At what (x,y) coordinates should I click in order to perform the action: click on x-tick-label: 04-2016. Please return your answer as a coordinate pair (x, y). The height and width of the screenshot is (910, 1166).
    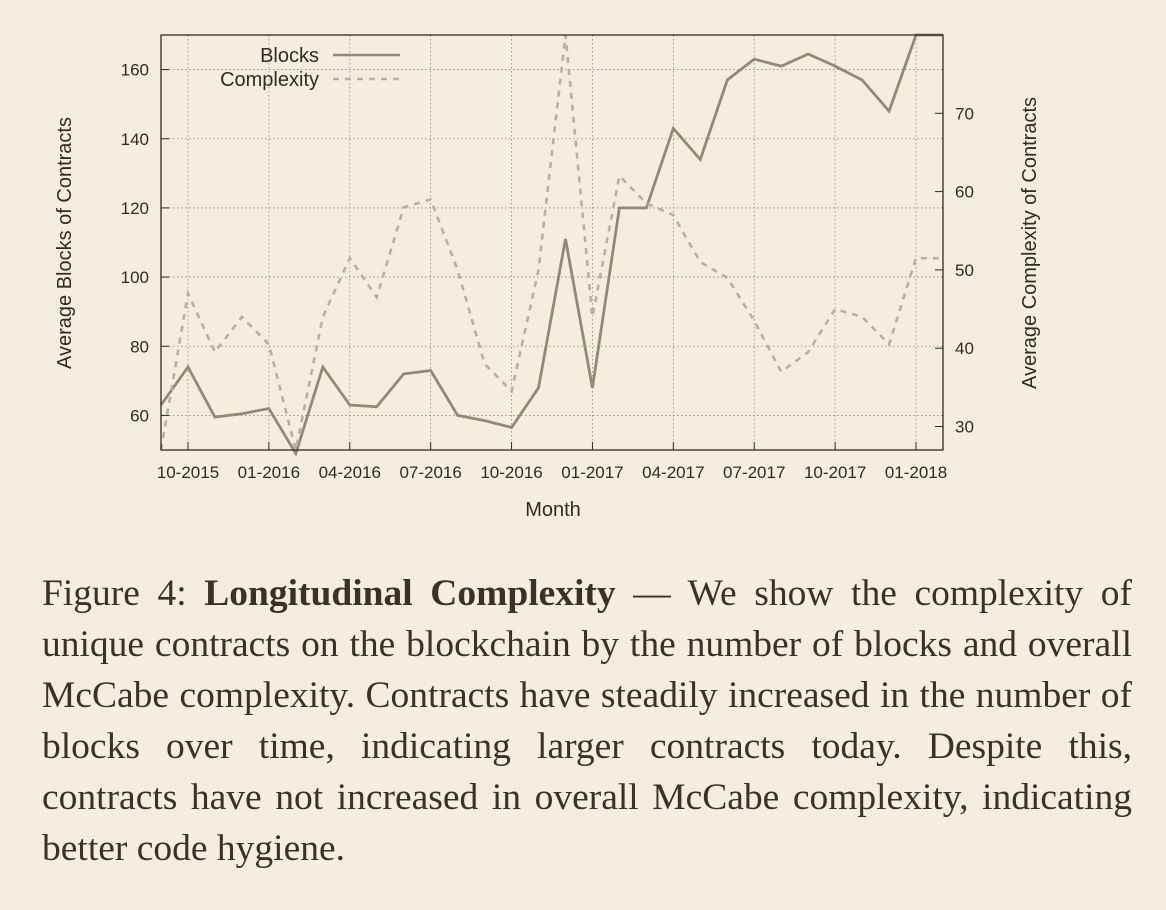
    Looking at the image, I should click on (350, 472).